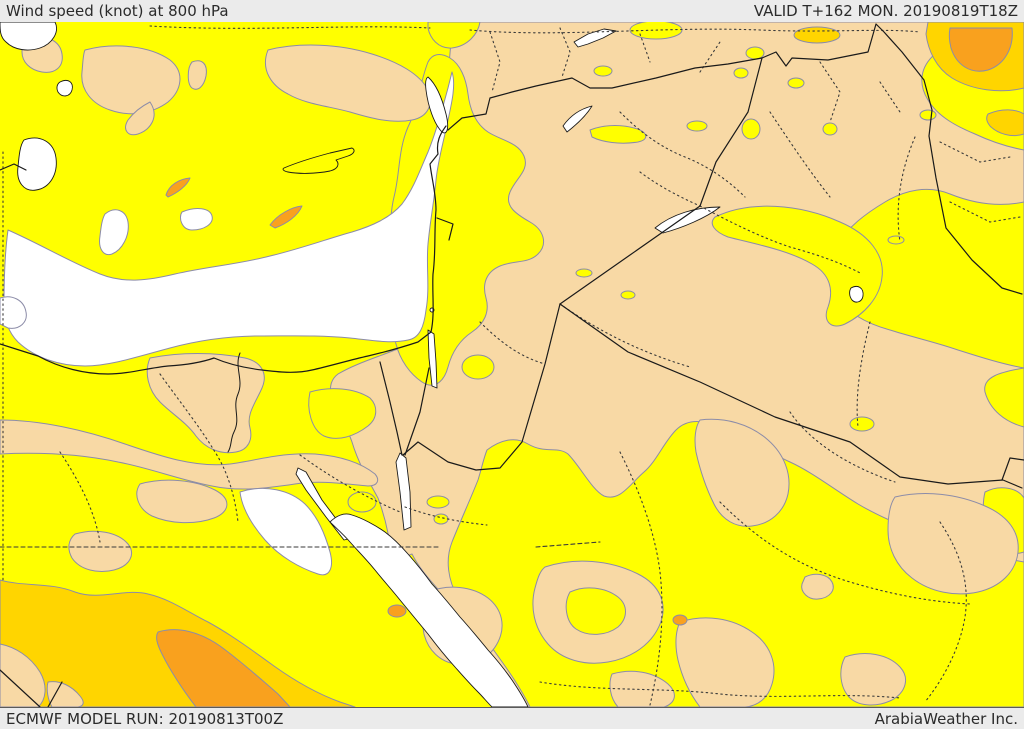 The image size is (1024, 729). What do you see at coordinates (178, 643) in the screenshot?
I see `wind-band-gold-orange-southwest` at bounding box center [178, 643].